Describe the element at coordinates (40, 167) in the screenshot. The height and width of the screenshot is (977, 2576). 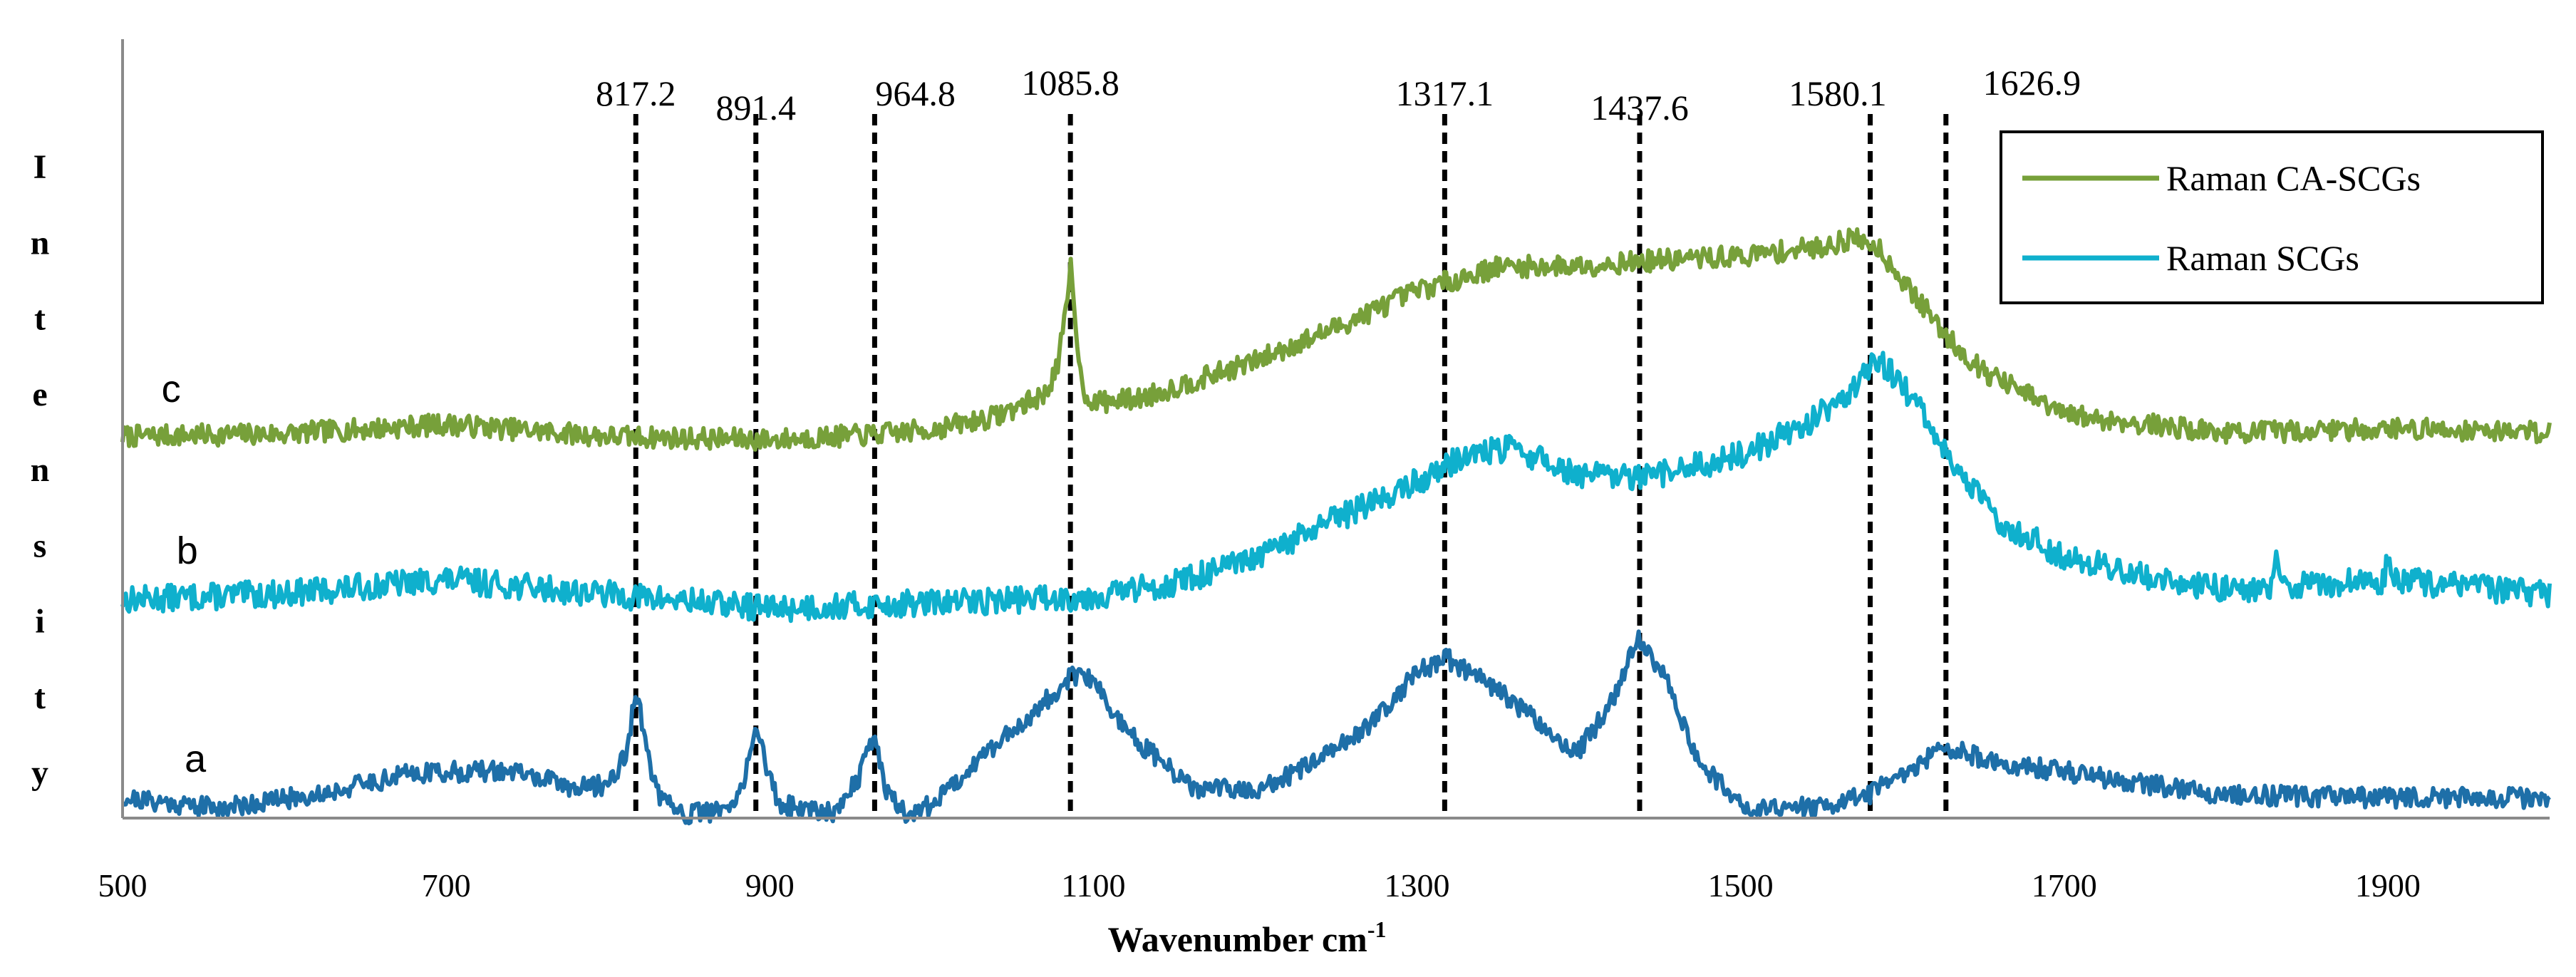
I see `y-axis-title-letter: I` at that location.